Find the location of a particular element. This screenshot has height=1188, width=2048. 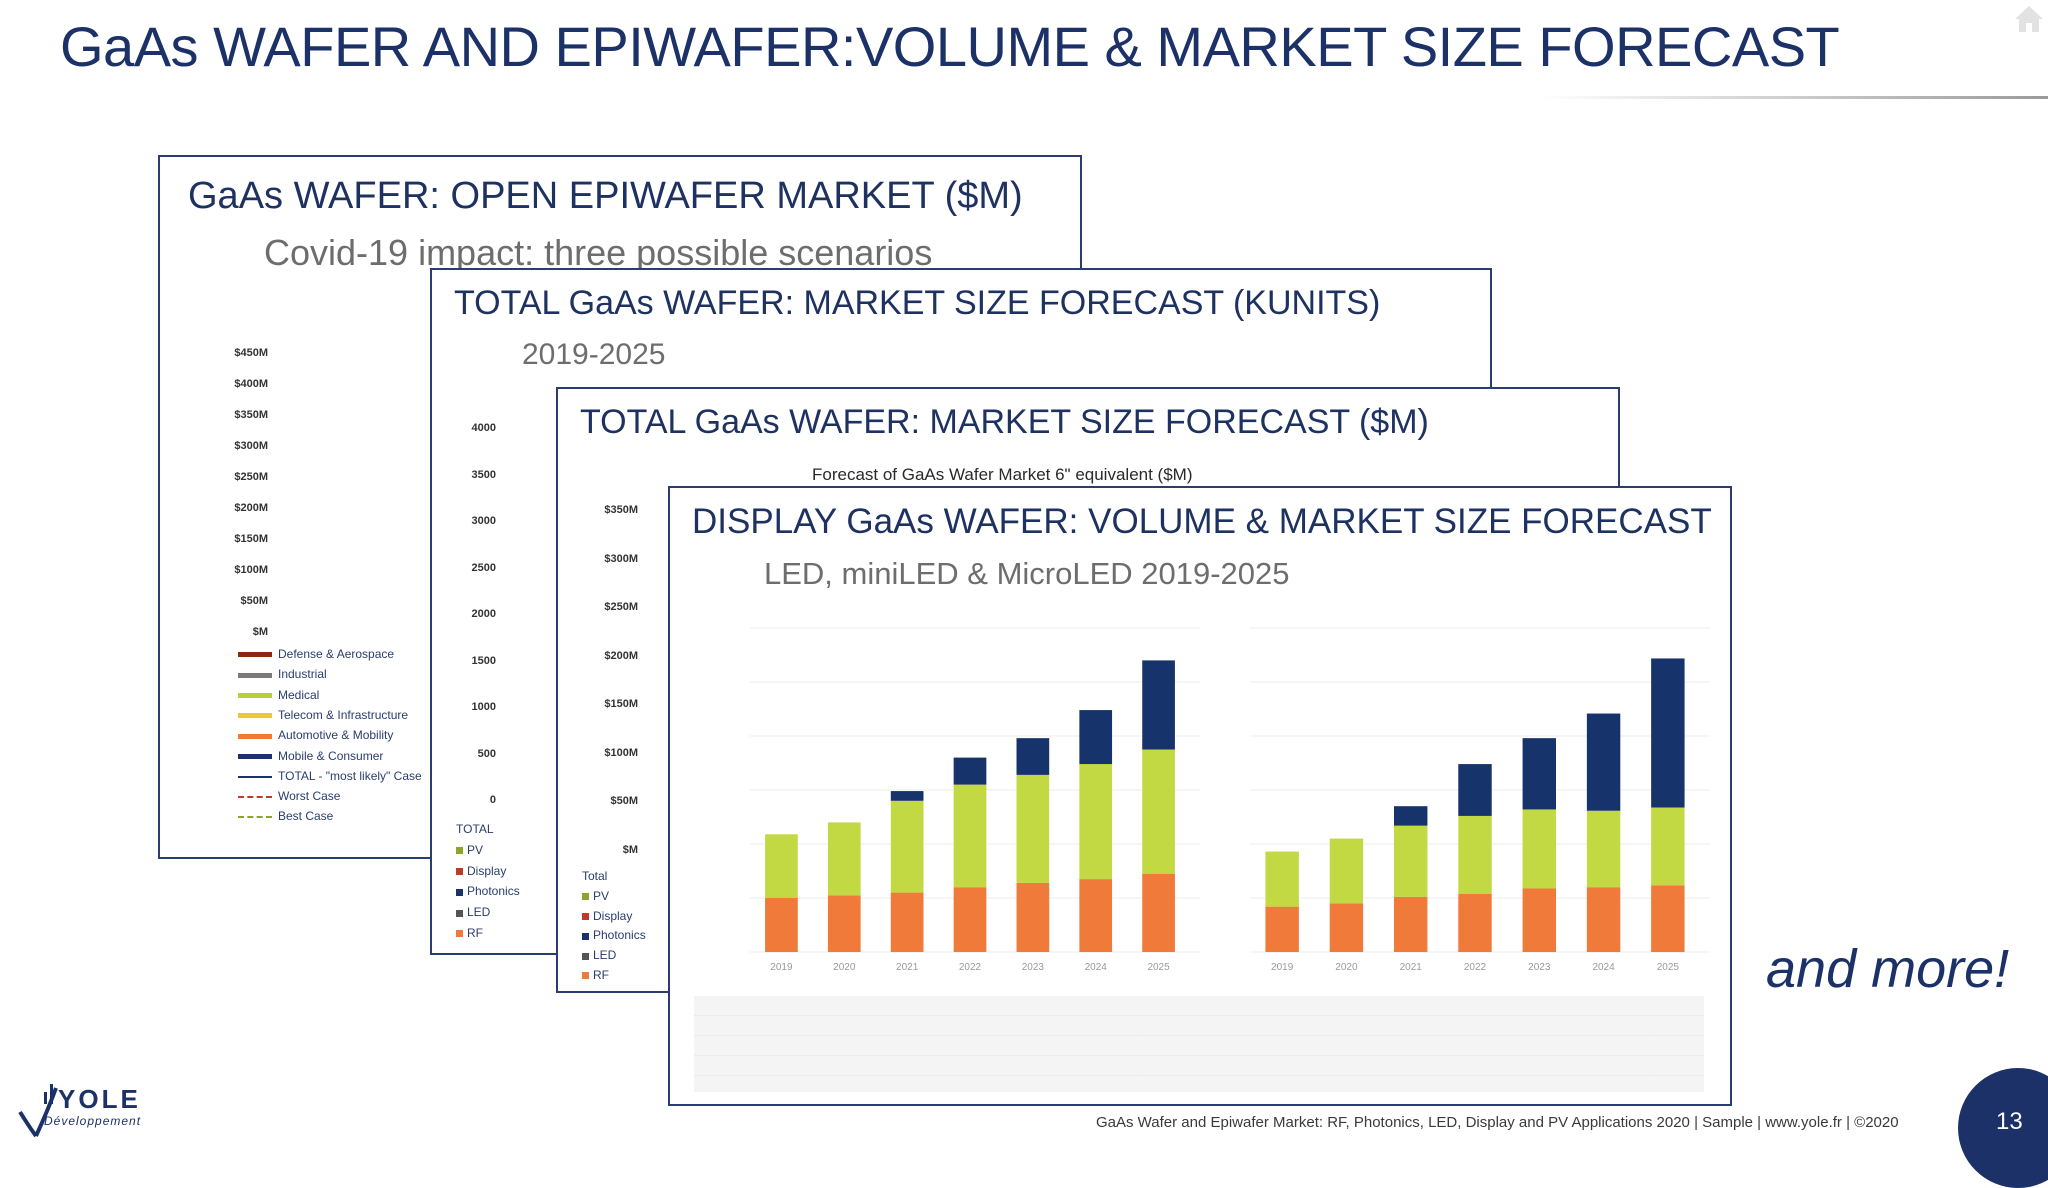

card-title: GaAs WAFER: OPEN EPIWAFER MARKET ($M) is located at coordinates (605, 196).